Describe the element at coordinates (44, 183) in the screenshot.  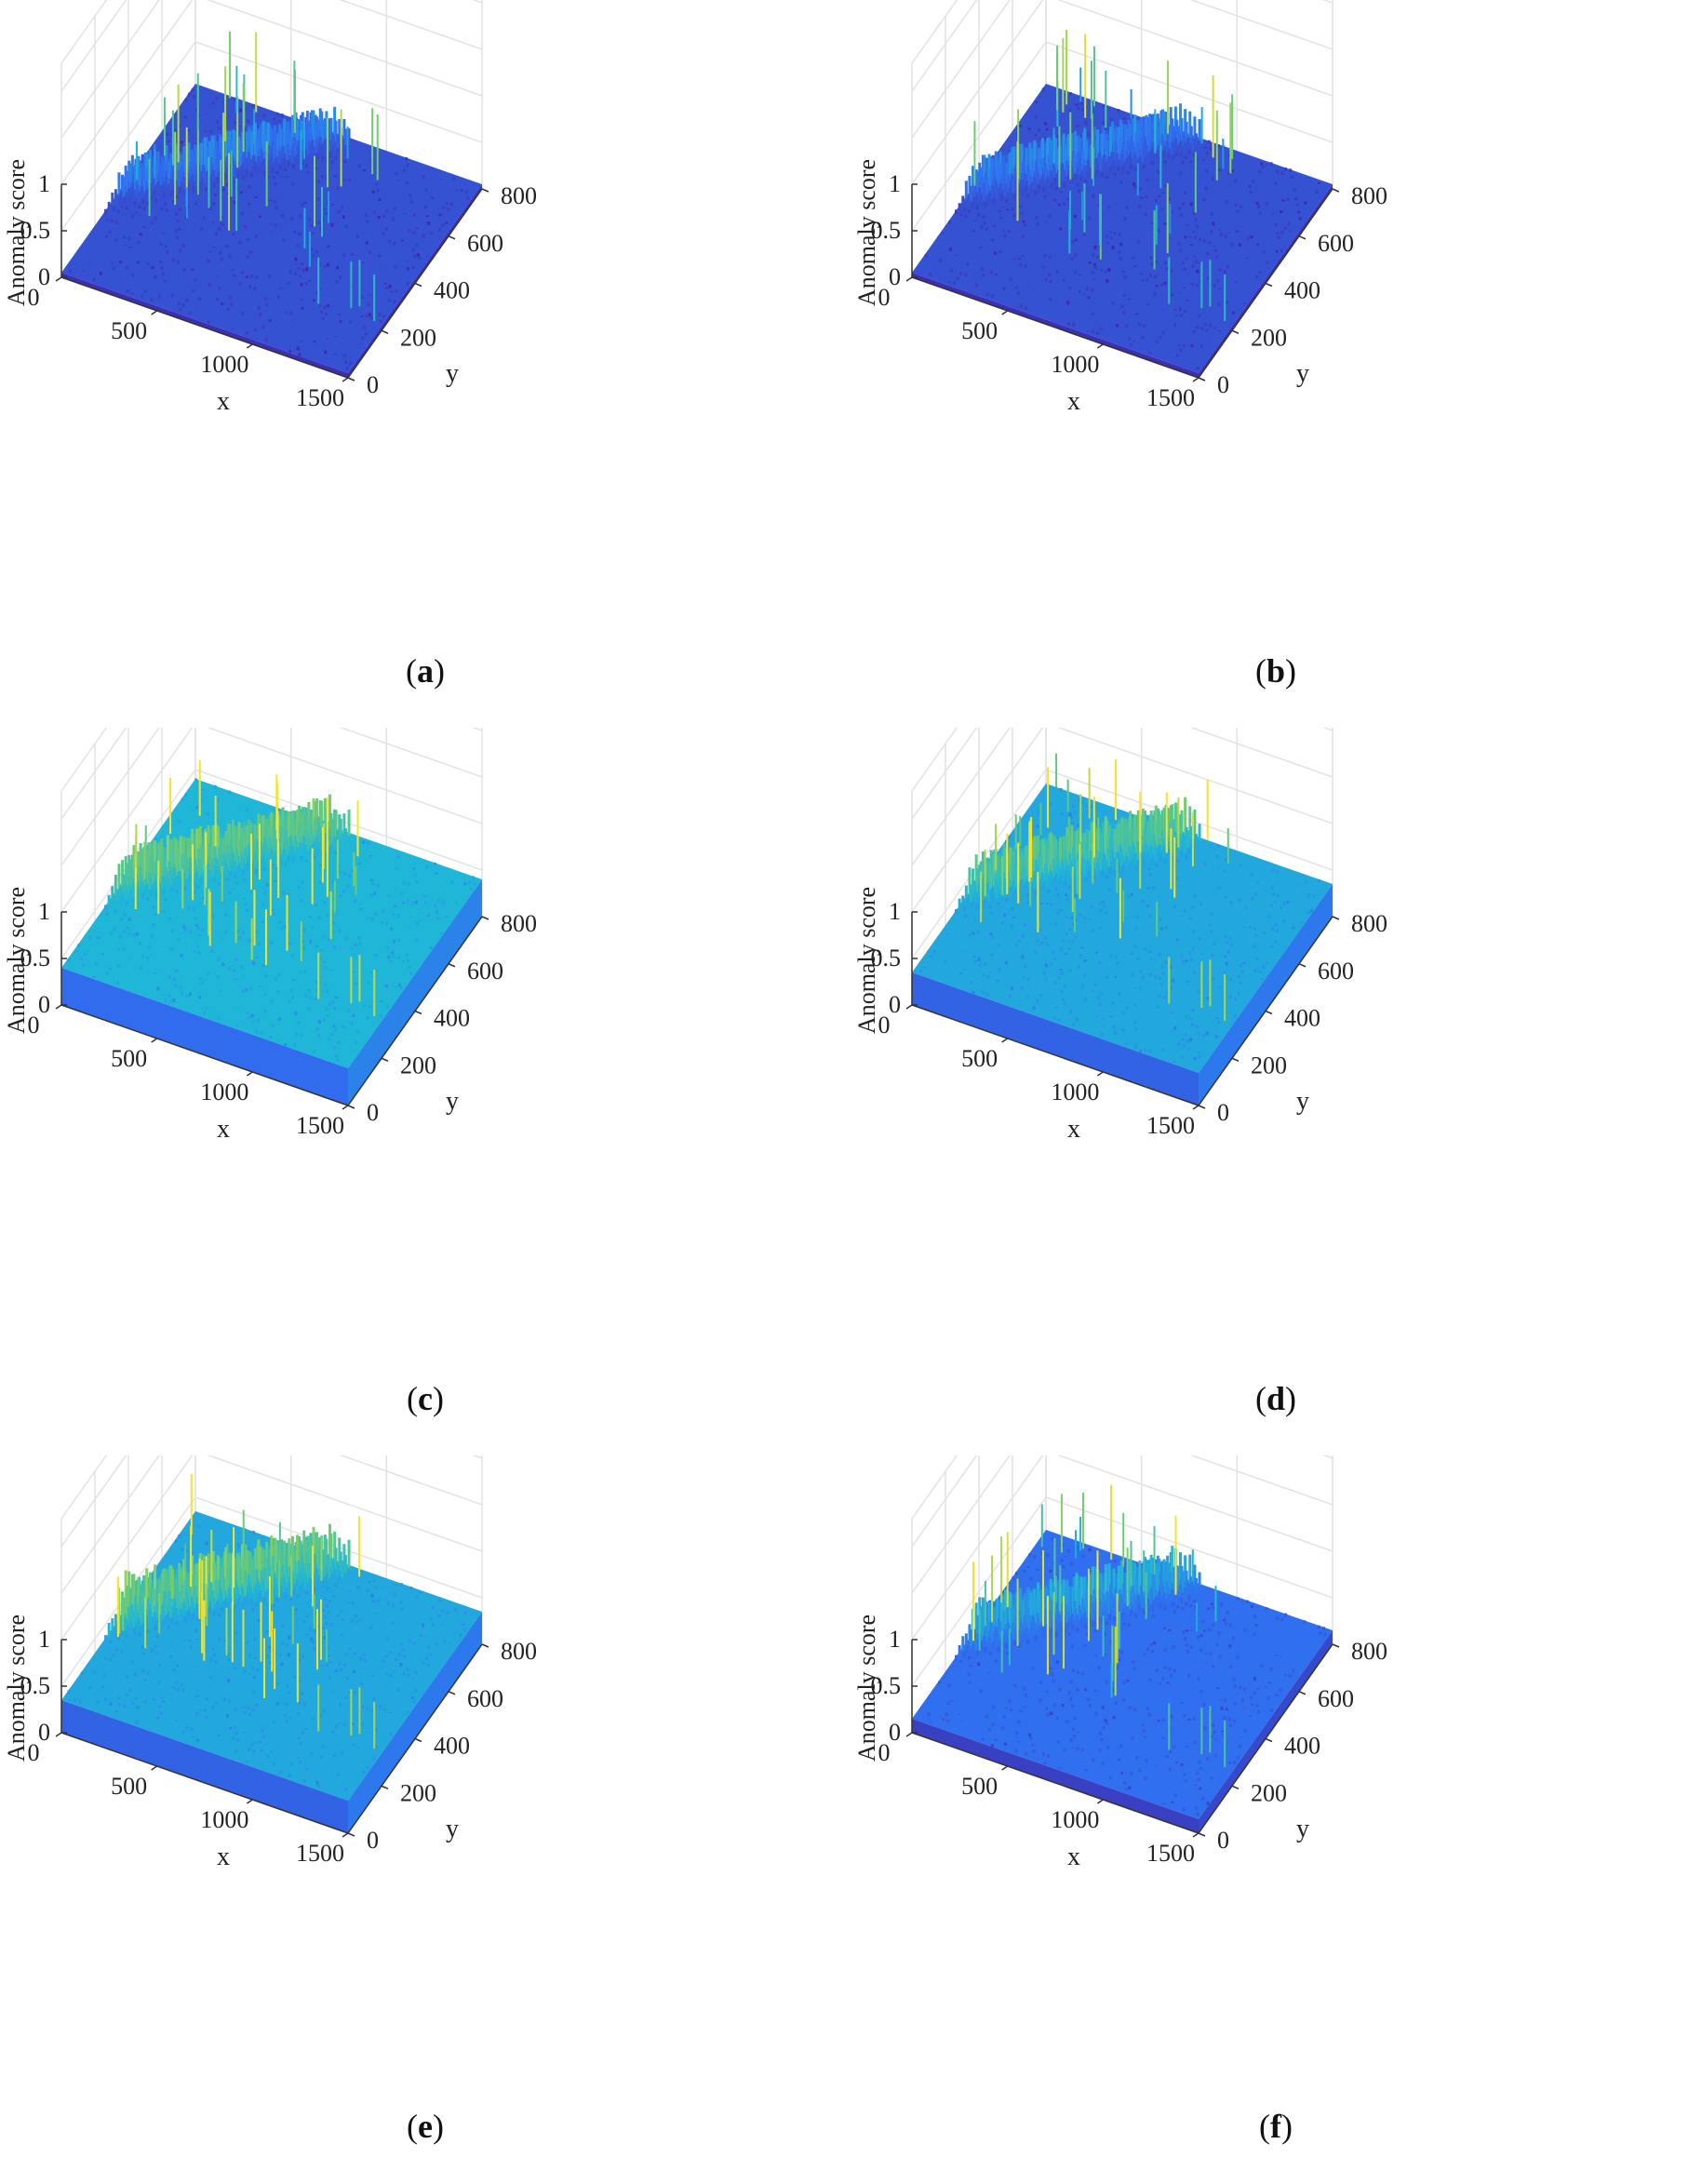
I see `z-tick-label: 1` at that location.